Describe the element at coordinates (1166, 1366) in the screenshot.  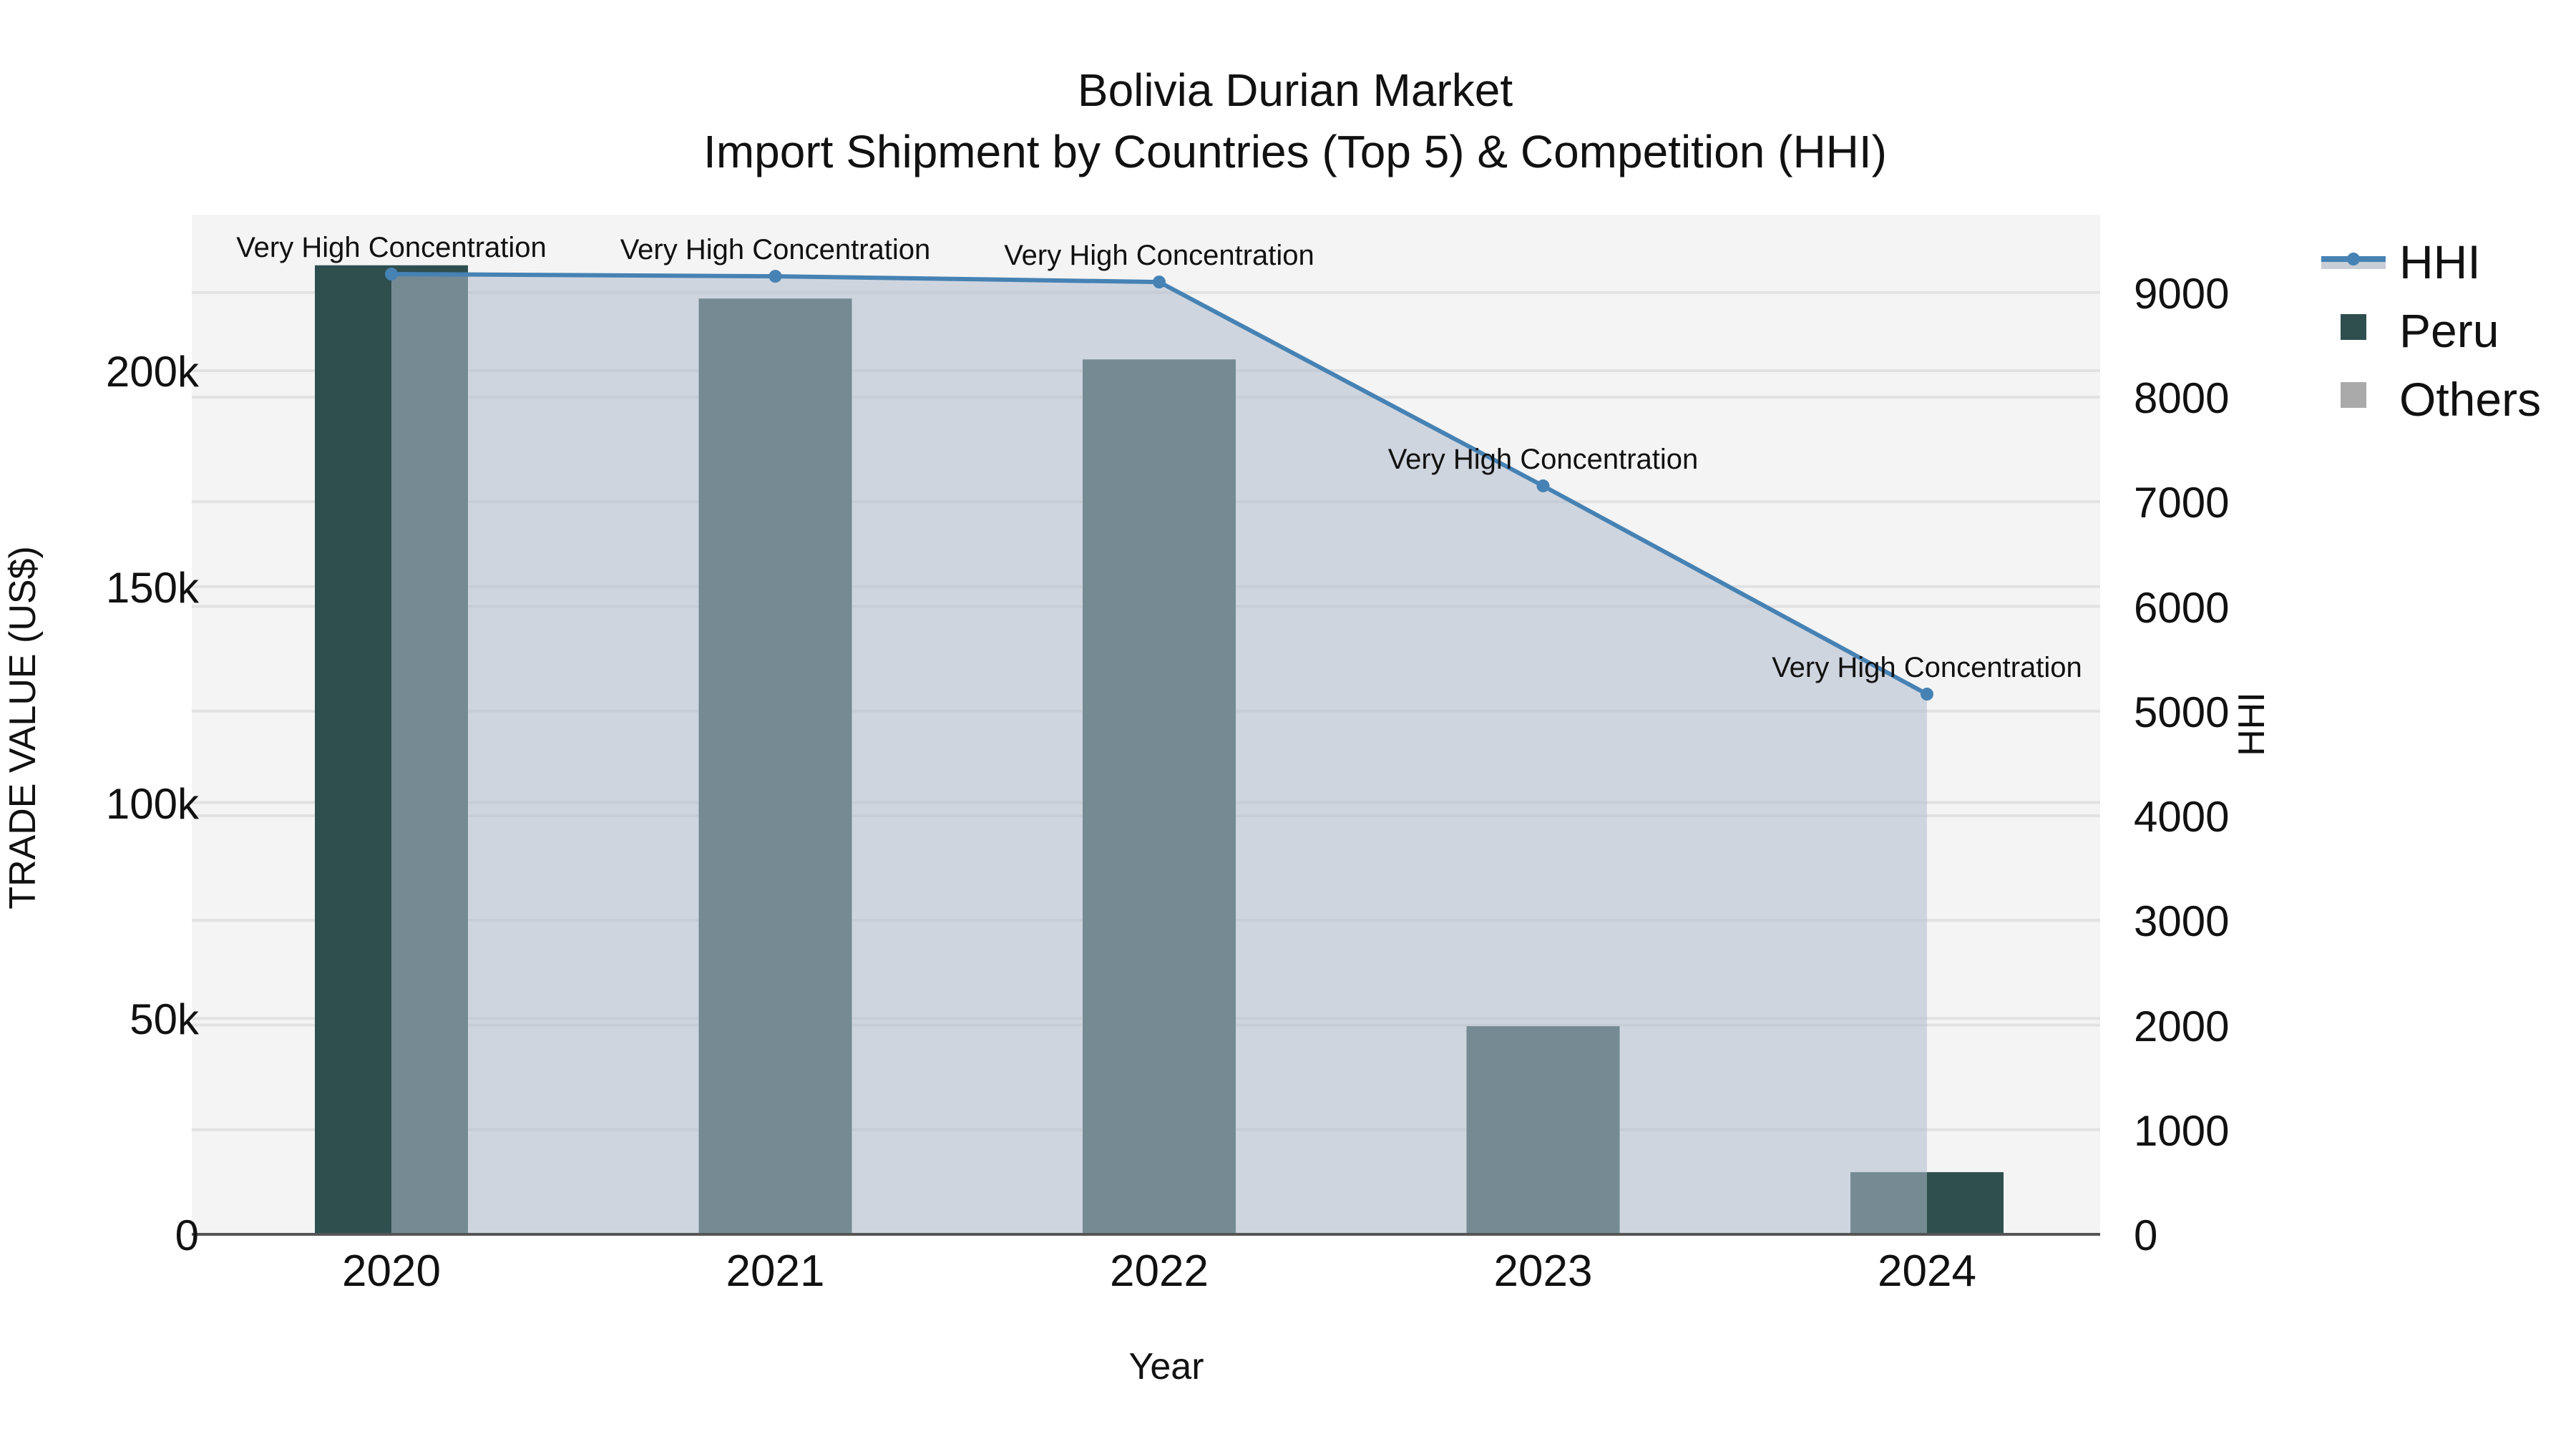
I see `x-axis-title: Year` at that location.